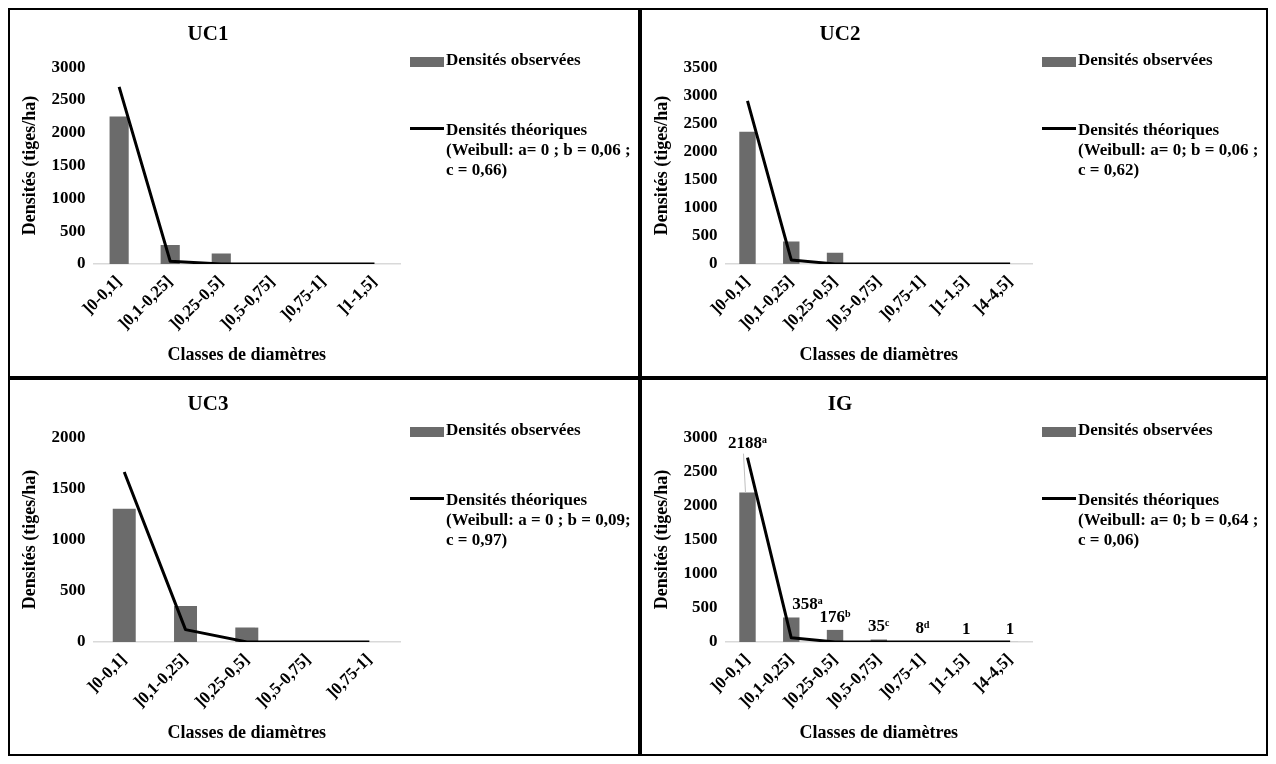 This screenshot has height=764, width=1276. Describe the element at coordinates (208, 33) in the screenshot. I see `chart-title: UC1` at that location.